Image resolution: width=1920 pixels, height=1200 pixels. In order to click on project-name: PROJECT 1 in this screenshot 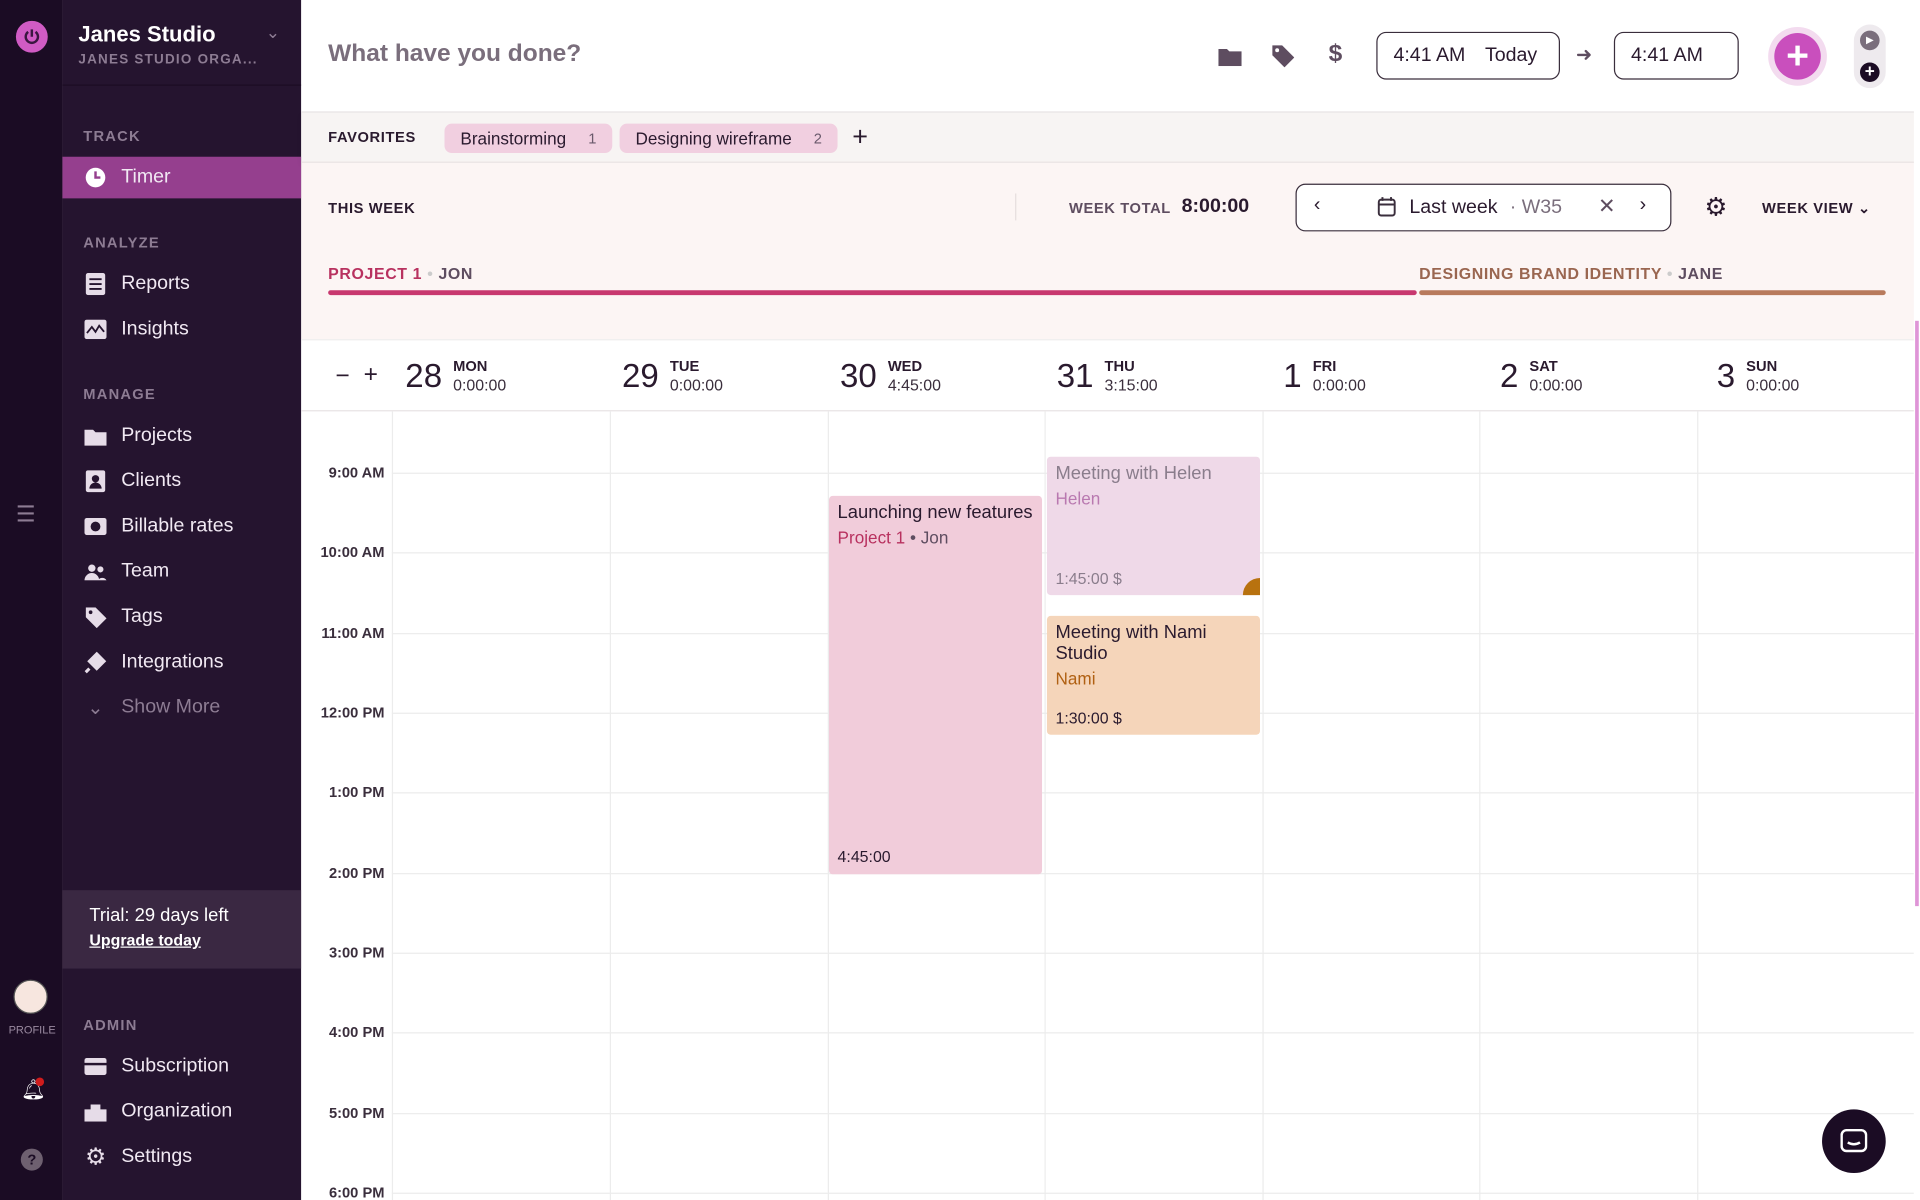, I will do `click(375, 273)`.